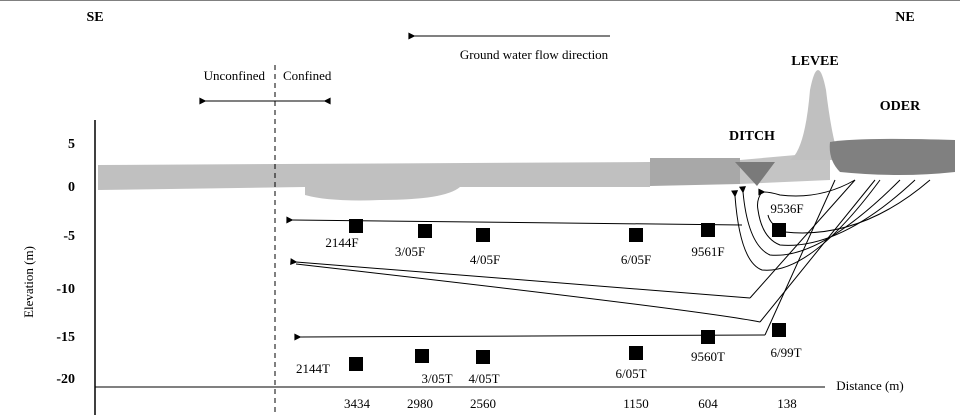 The width and height of the screenshot is (960, 417). I want to click on well-label: 6/99T, so click(785, 352).